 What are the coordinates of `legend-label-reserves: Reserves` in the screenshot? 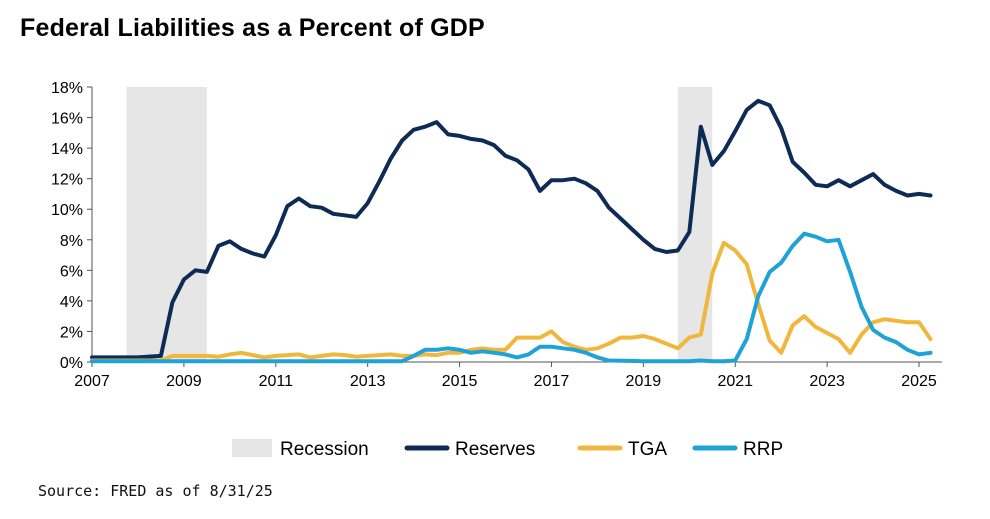 It's located at (495, 449).